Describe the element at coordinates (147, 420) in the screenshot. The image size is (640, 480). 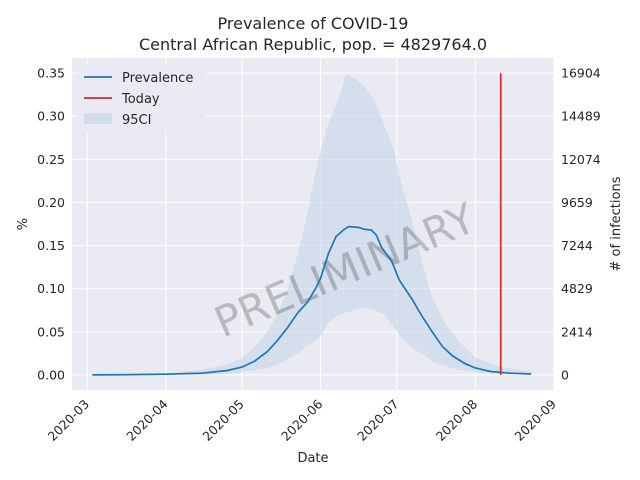
I see `x-tick-label: 2020-04` at that location.